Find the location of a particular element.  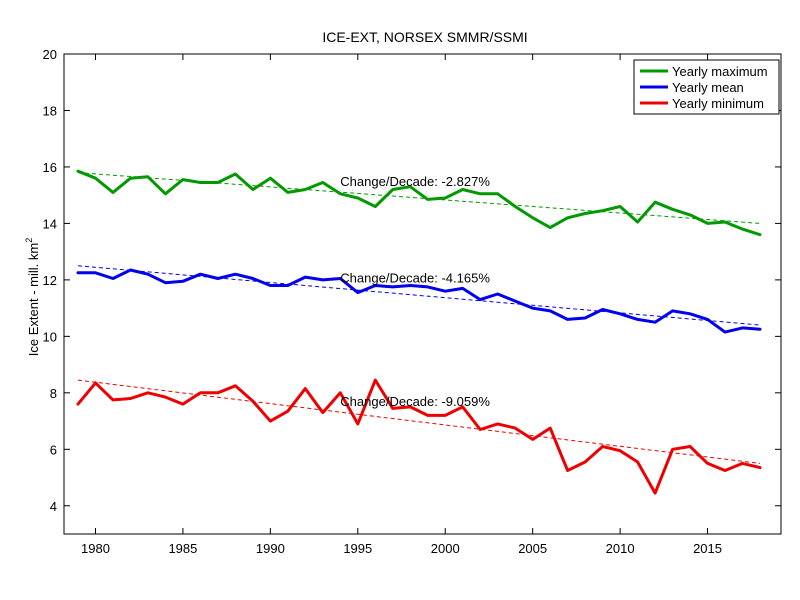

y-tick-label: 16 is located at coordinates (50, 167).